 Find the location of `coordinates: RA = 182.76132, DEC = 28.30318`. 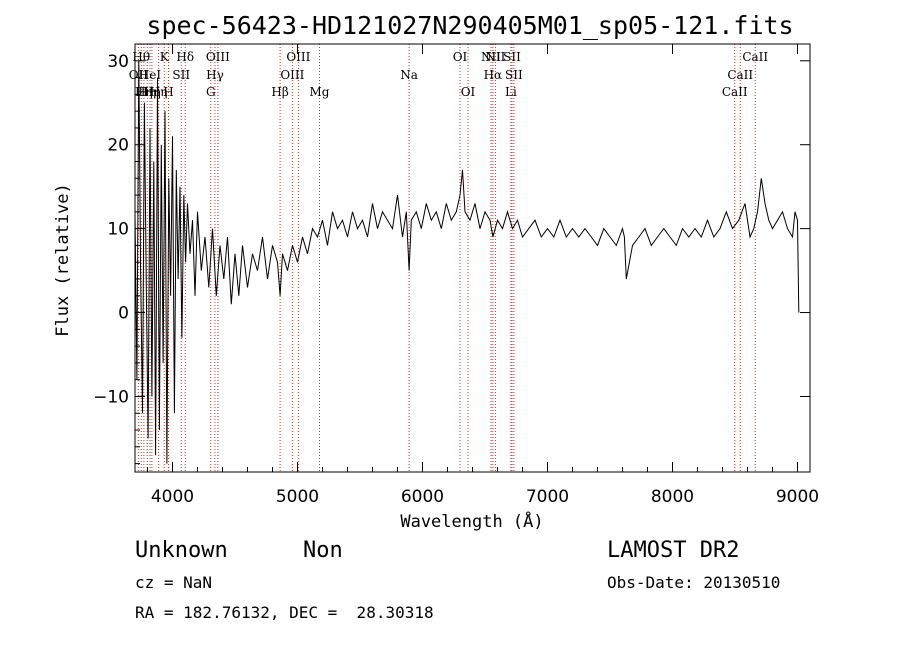

coordinates: RA = 182.76132, DEC = 28.30318 is located at coordinates (284, 612).